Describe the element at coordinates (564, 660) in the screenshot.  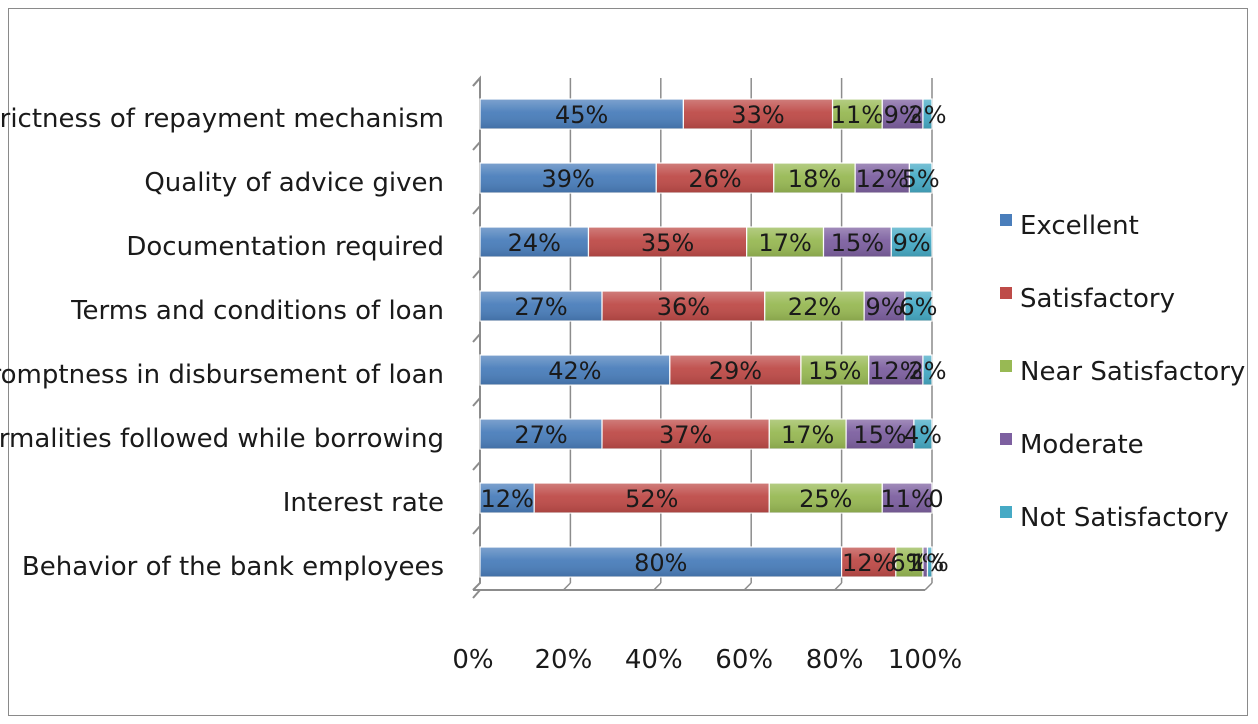
I see `x-tick-label: 20%` at that location.